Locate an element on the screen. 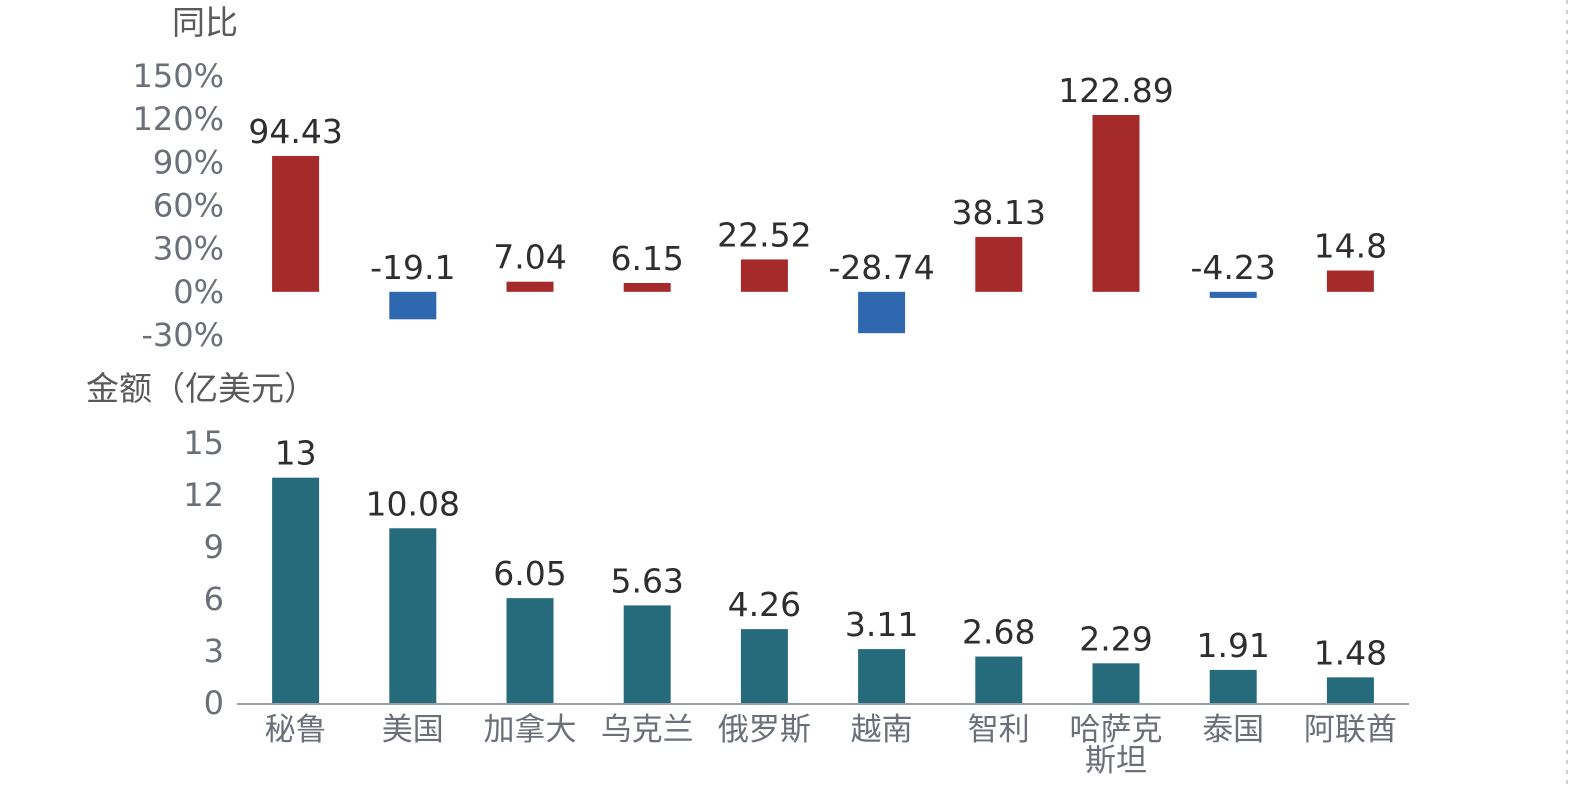  yoy-data-label: 14.8 is located at coordinates (1350, 246).